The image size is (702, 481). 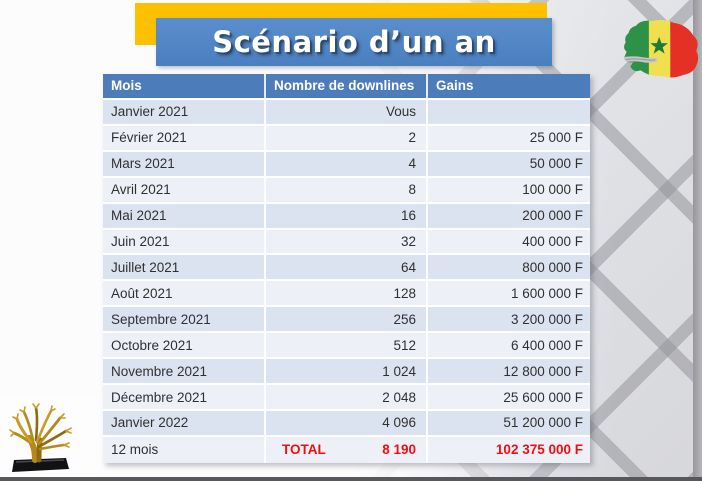 What do you see at coordinates (184, 242) in the screenshot?
I see `cell-mois: Juin 2021` at bounding box center [184, 242].